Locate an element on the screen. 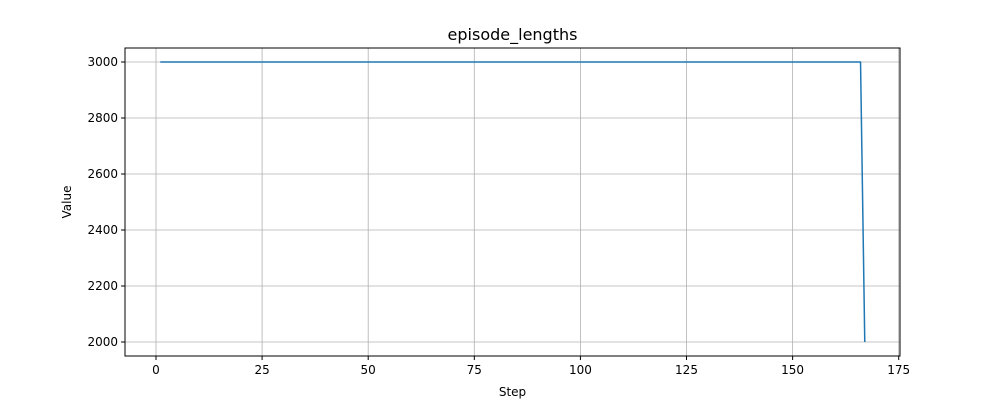  y-tick-label: 2600 is located at coordinates (102, 174).